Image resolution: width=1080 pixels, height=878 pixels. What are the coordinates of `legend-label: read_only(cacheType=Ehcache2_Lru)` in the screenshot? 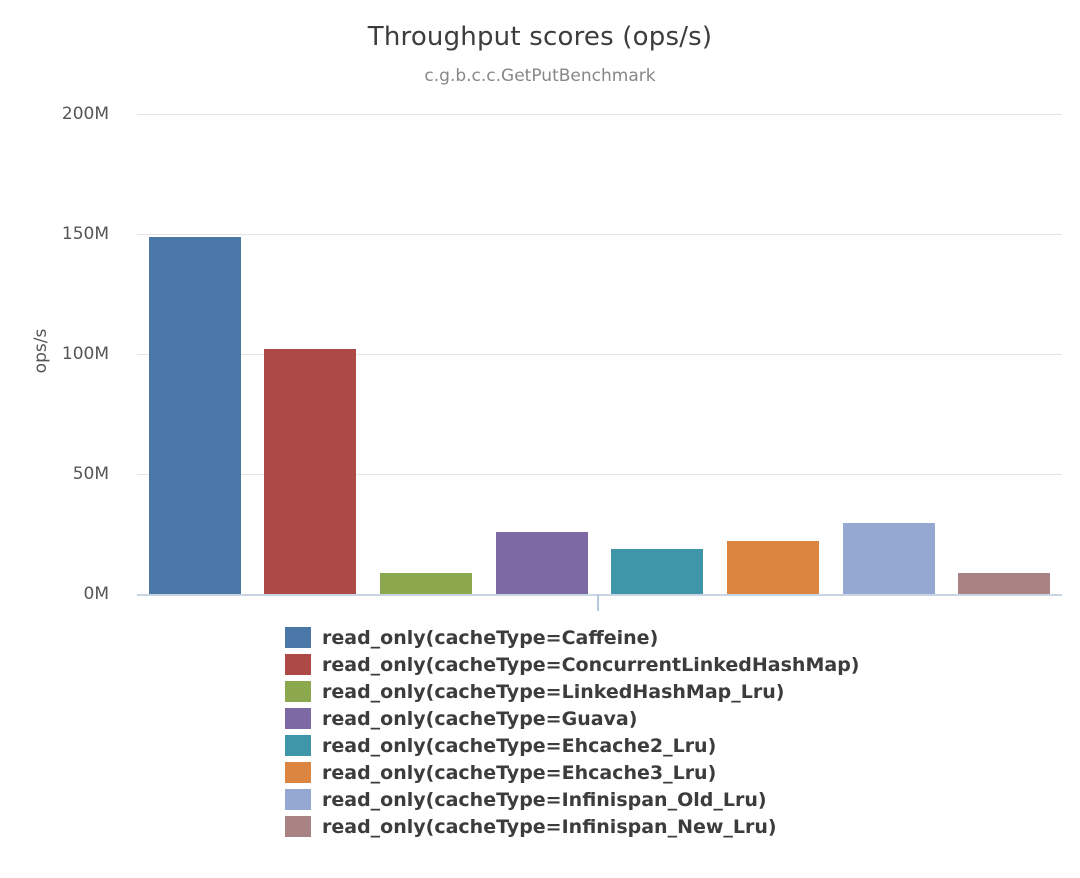 It's located at (519, 745).